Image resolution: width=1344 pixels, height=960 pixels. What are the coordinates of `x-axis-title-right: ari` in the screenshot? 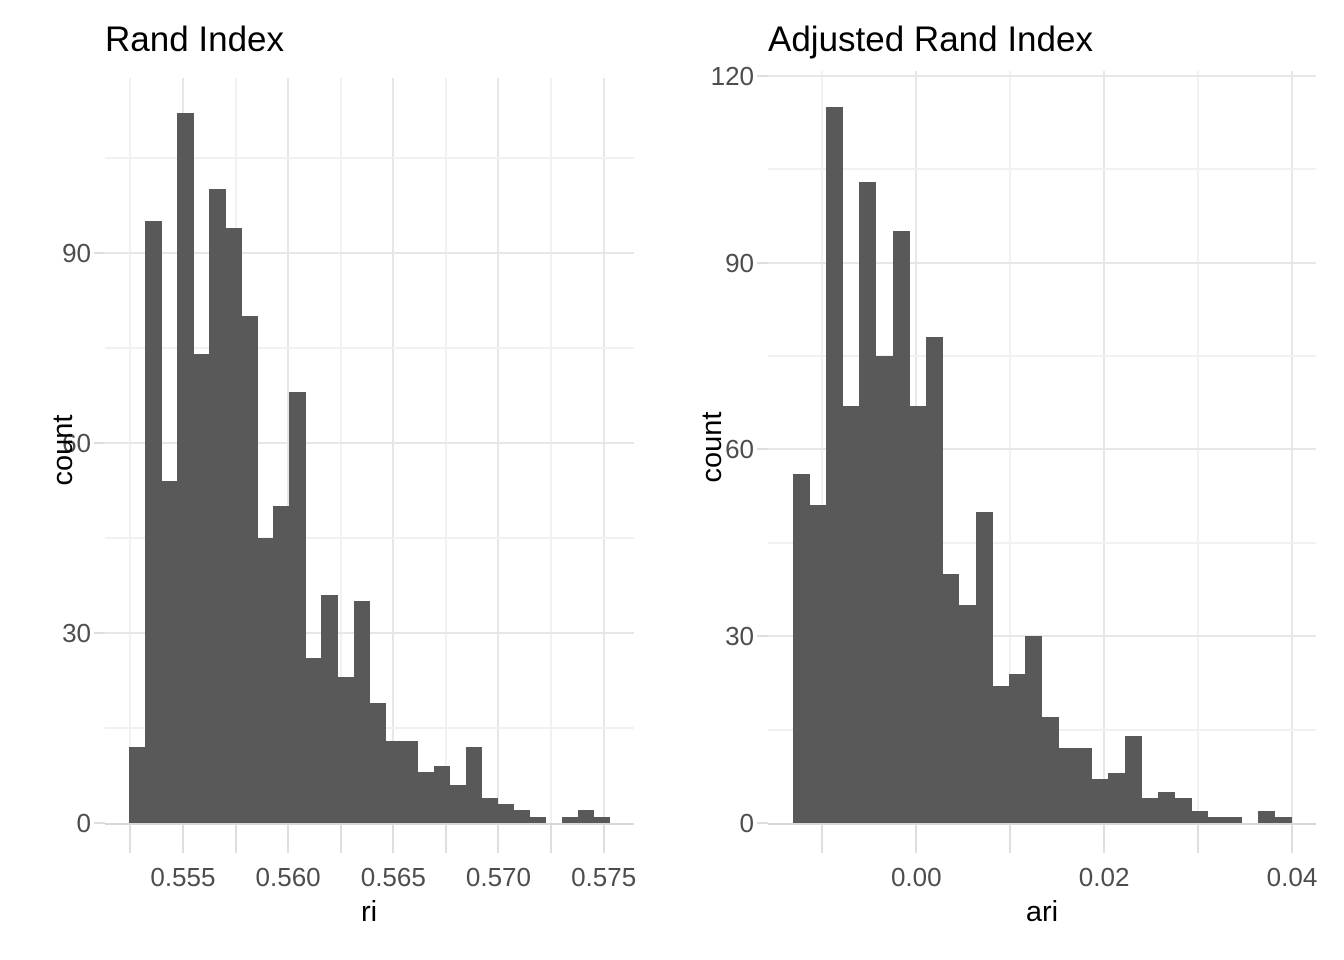 It's located at (1042, 912).